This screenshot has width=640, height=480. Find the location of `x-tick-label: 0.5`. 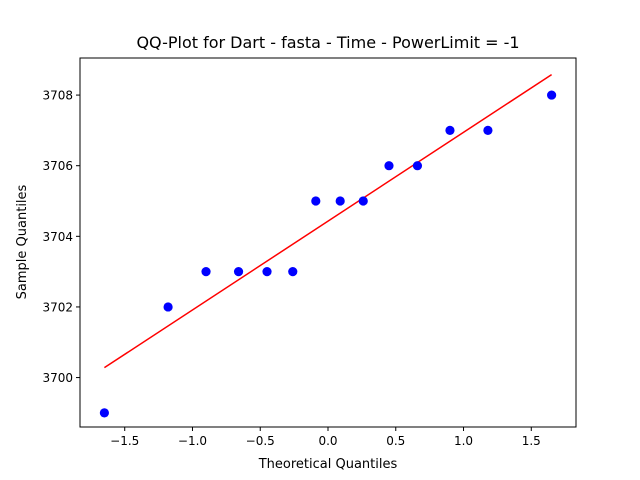

x-tick-label: 0.5 is located at coordinates (395, 441).